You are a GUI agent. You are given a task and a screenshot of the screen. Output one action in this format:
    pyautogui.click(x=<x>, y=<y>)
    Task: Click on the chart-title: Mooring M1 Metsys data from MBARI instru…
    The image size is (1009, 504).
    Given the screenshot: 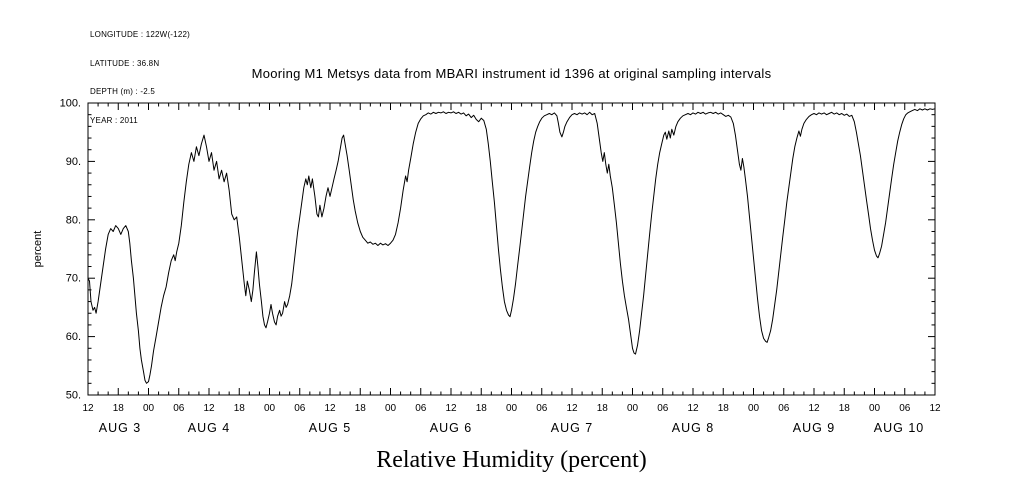 What is the action you would take?
    pyautogui.click(x=511, y=73)
    